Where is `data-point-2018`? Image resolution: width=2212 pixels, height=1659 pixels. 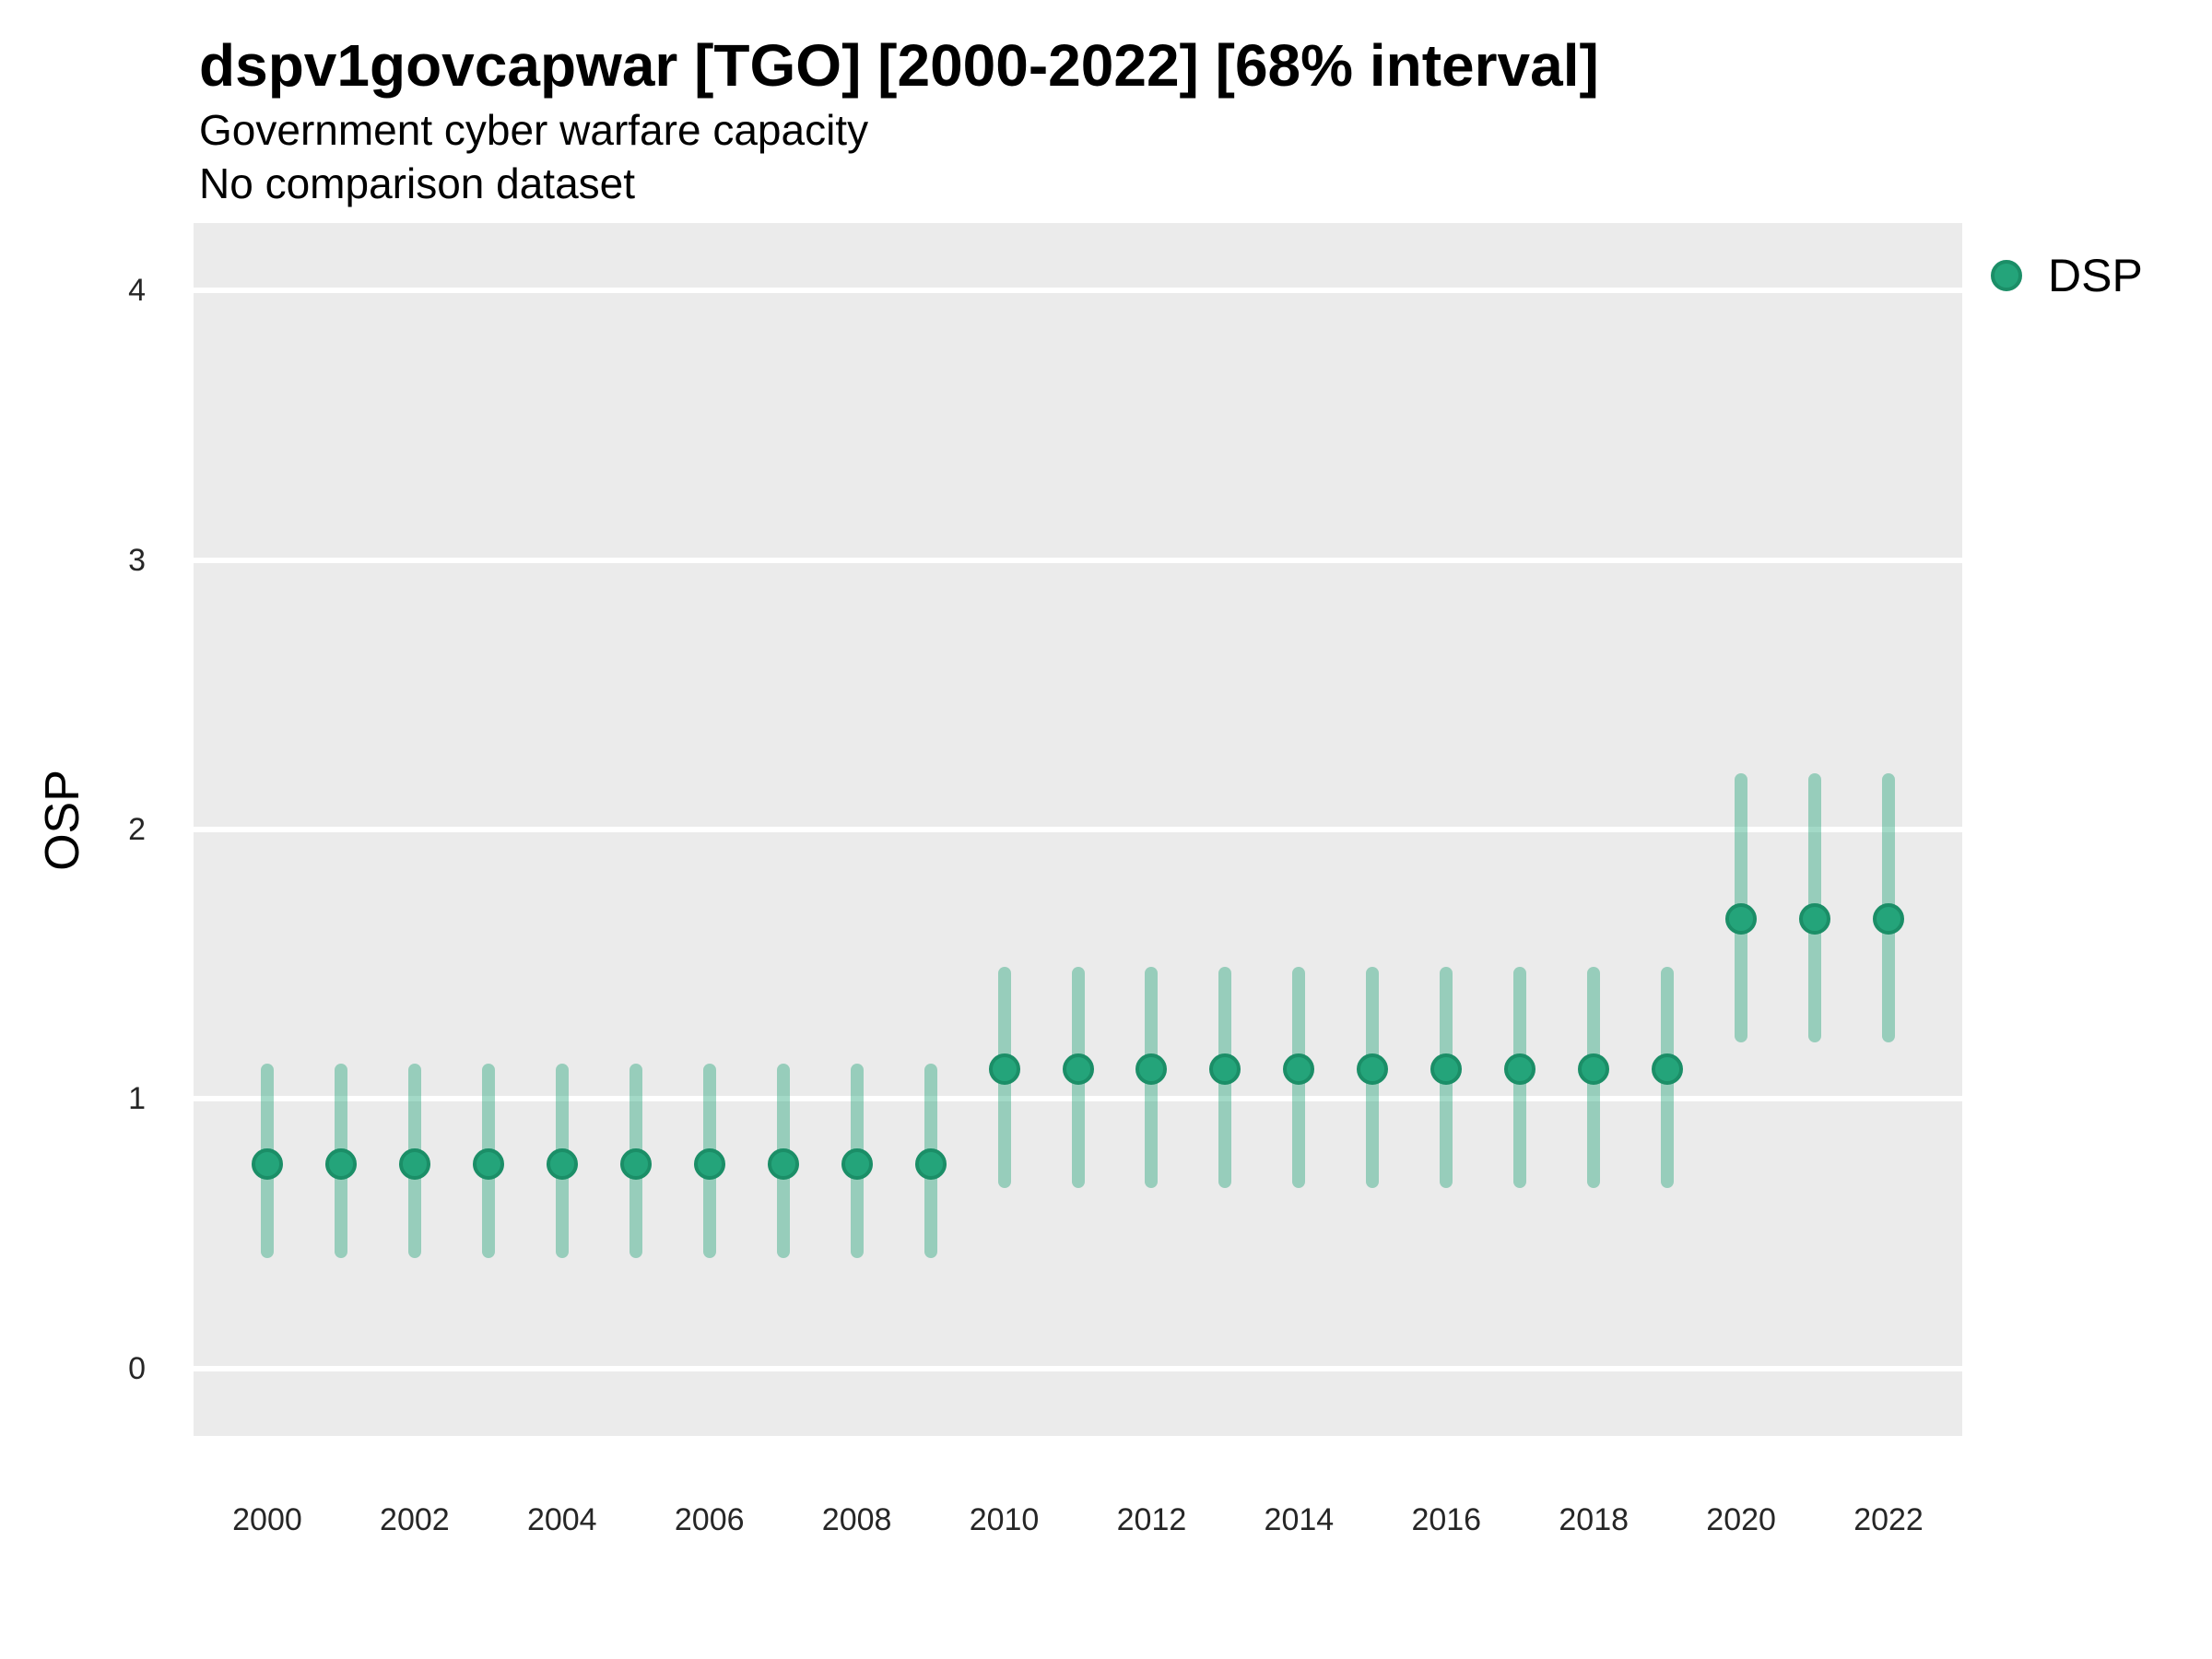 data-point-2018 is located at coordinates (1594, 1069).